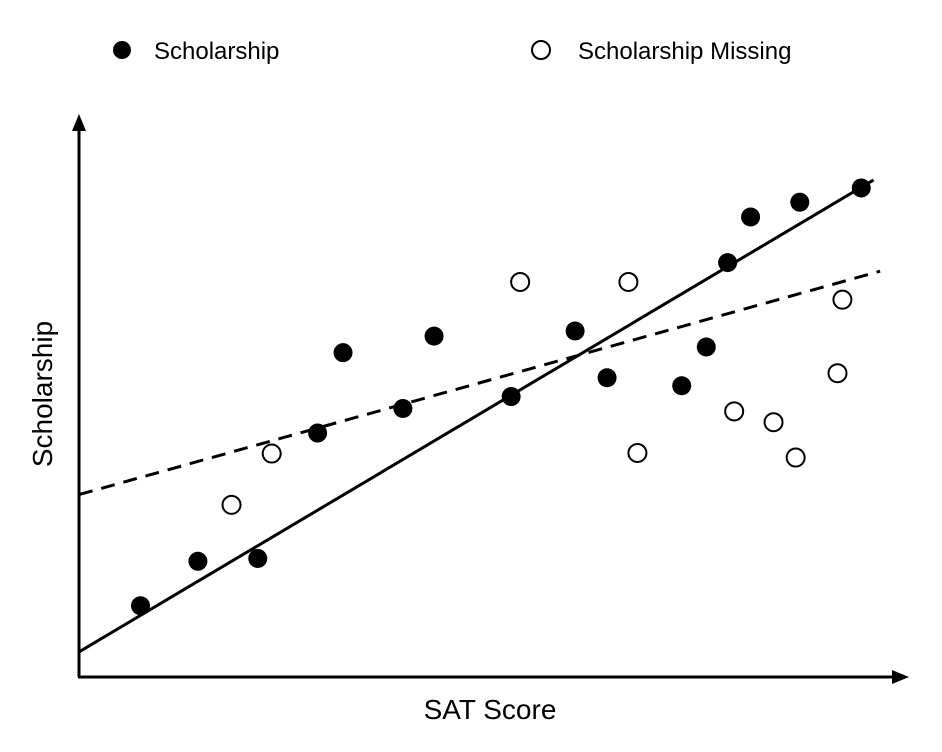  I want to click on legend-label-scholarship-missing: Scholarship Missing, so click(684, 51).